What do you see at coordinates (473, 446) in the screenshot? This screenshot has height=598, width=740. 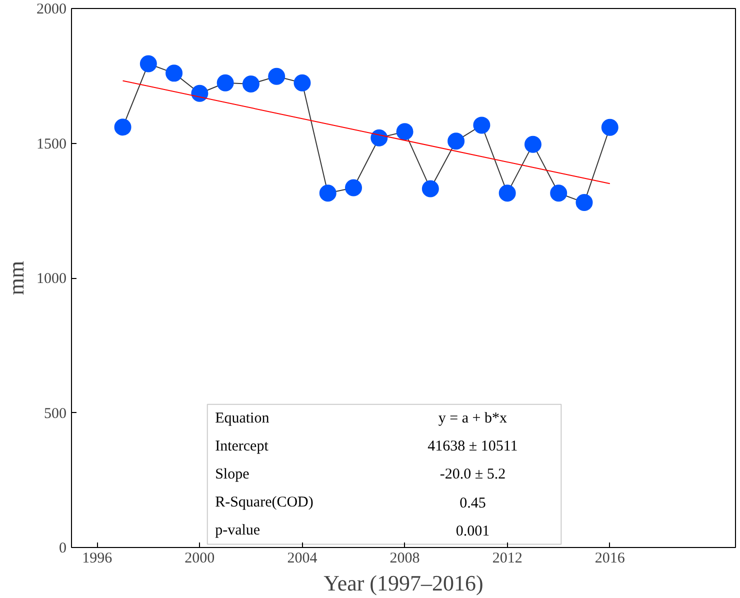 I see `annotation: 41638 ± 10511` at bounding box center [473, 446].